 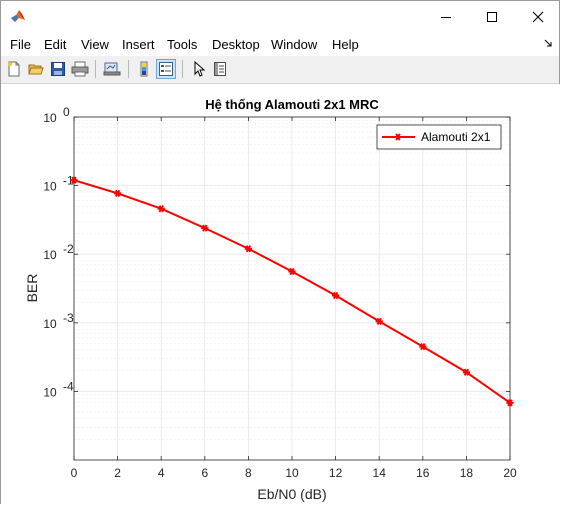 I want to click on link-plot-icon, so click(x=112, y=69).